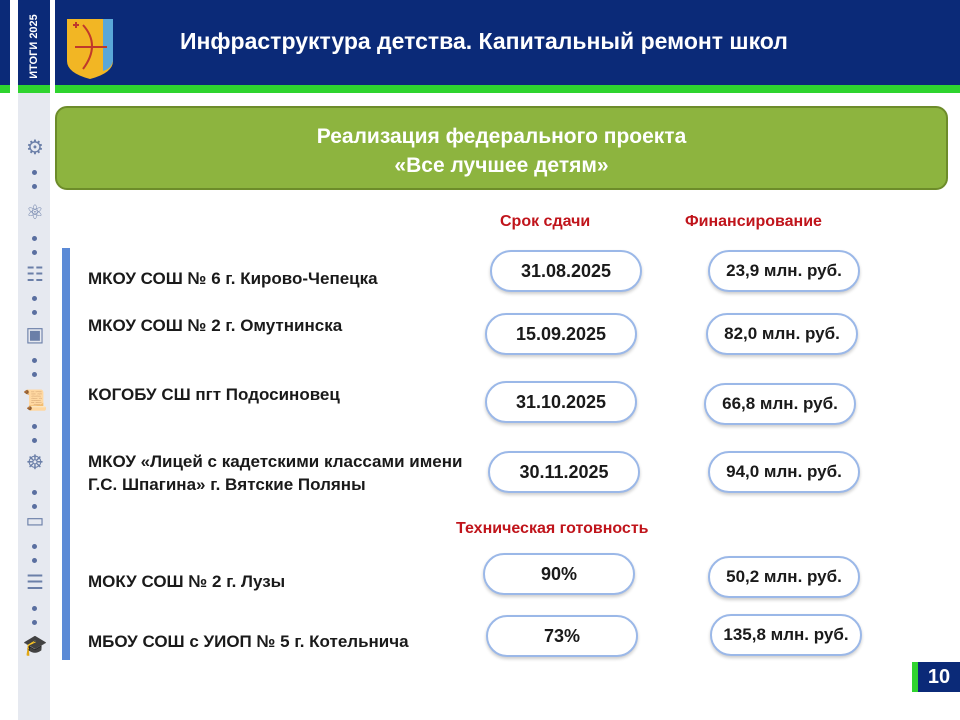 This screenshot has width=960, height=720. I want to click on certificate-icon: 📜, so click(35, 401).